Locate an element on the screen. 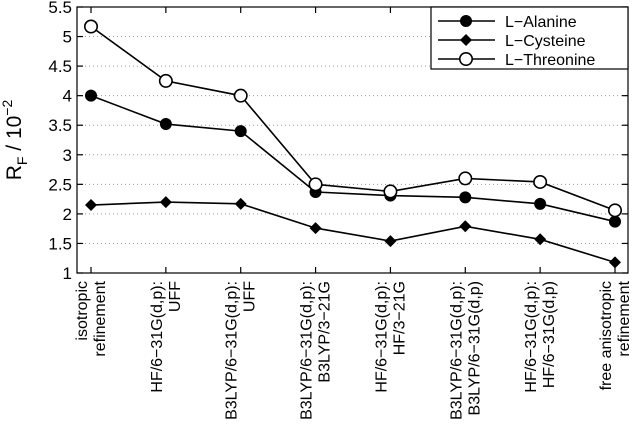  series-line-l-cysteine is located at coordinates (353, 232).